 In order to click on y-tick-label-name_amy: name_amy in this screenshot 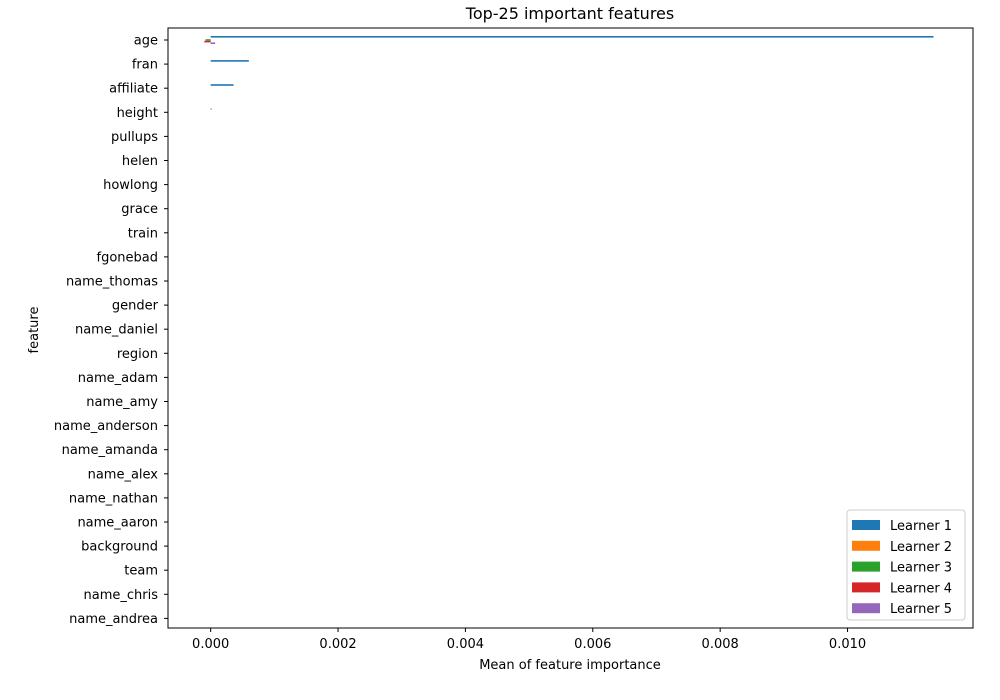, I will do `click(122, 402)`.